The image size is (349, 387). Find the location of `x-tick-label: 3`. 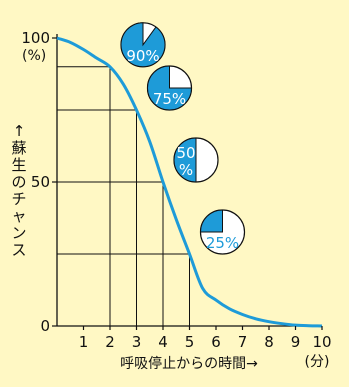

x-tick-label: 3 is located at coordinates (137, 342).